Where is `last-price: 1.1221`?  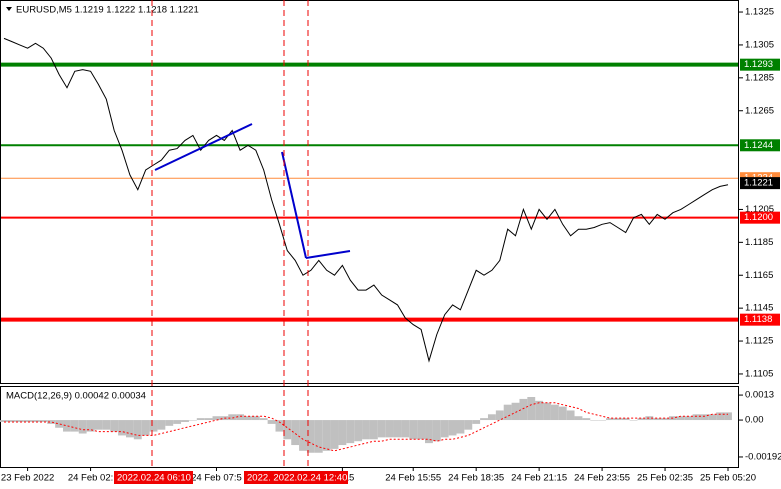 last-price: 1.1221 is located at coordinates (758, 183).